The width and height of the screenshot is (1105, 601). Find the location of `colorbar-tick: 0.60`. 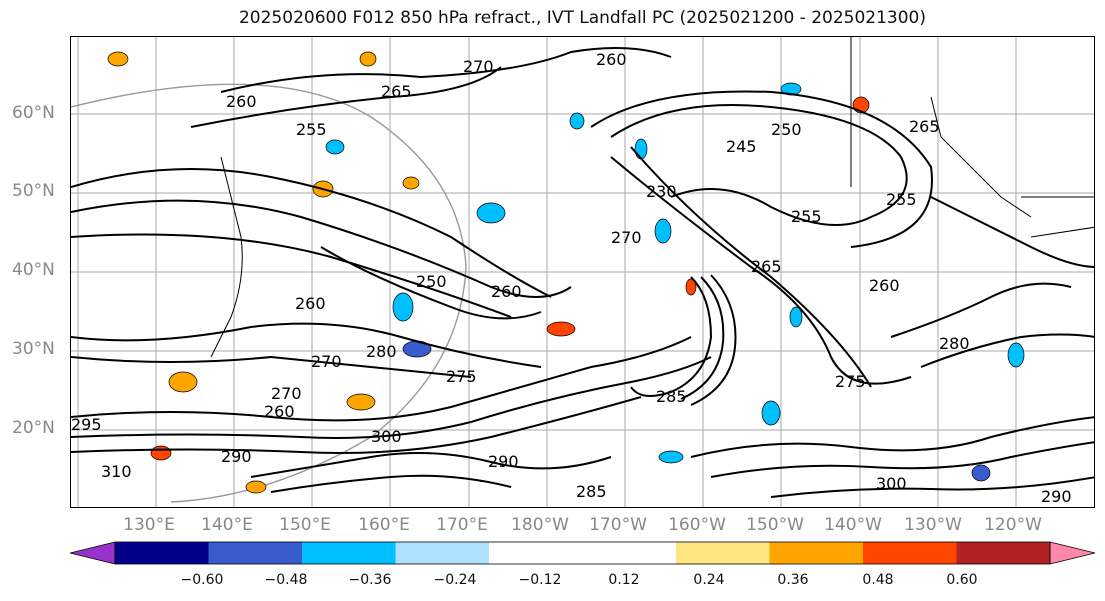

colorbar-tick: 0.60 is located at coordinates (962, 580).